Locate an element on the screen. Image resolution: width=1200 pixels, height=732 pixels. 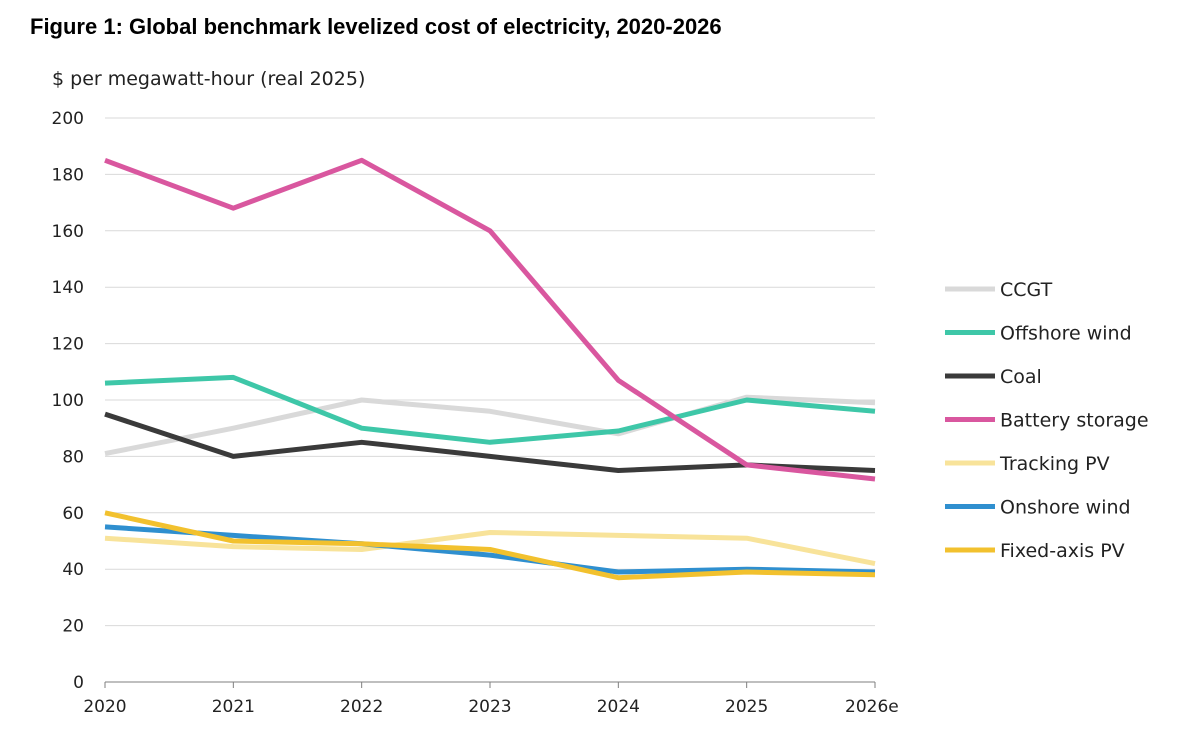
x-tick-label: 2026e is located at coordinates (872, 707).